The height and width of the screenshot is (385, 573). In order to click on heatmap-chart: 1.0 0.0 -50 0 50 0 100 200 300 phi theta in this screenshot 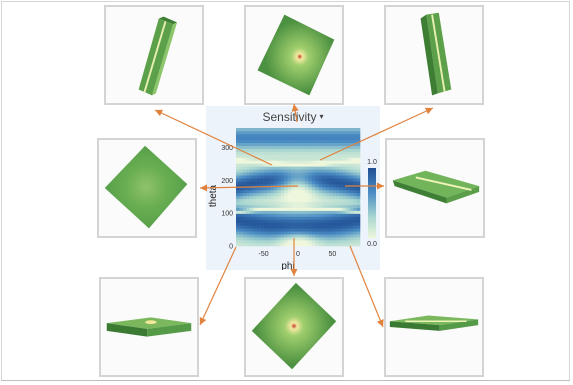, I will do `click(293, 188)`.